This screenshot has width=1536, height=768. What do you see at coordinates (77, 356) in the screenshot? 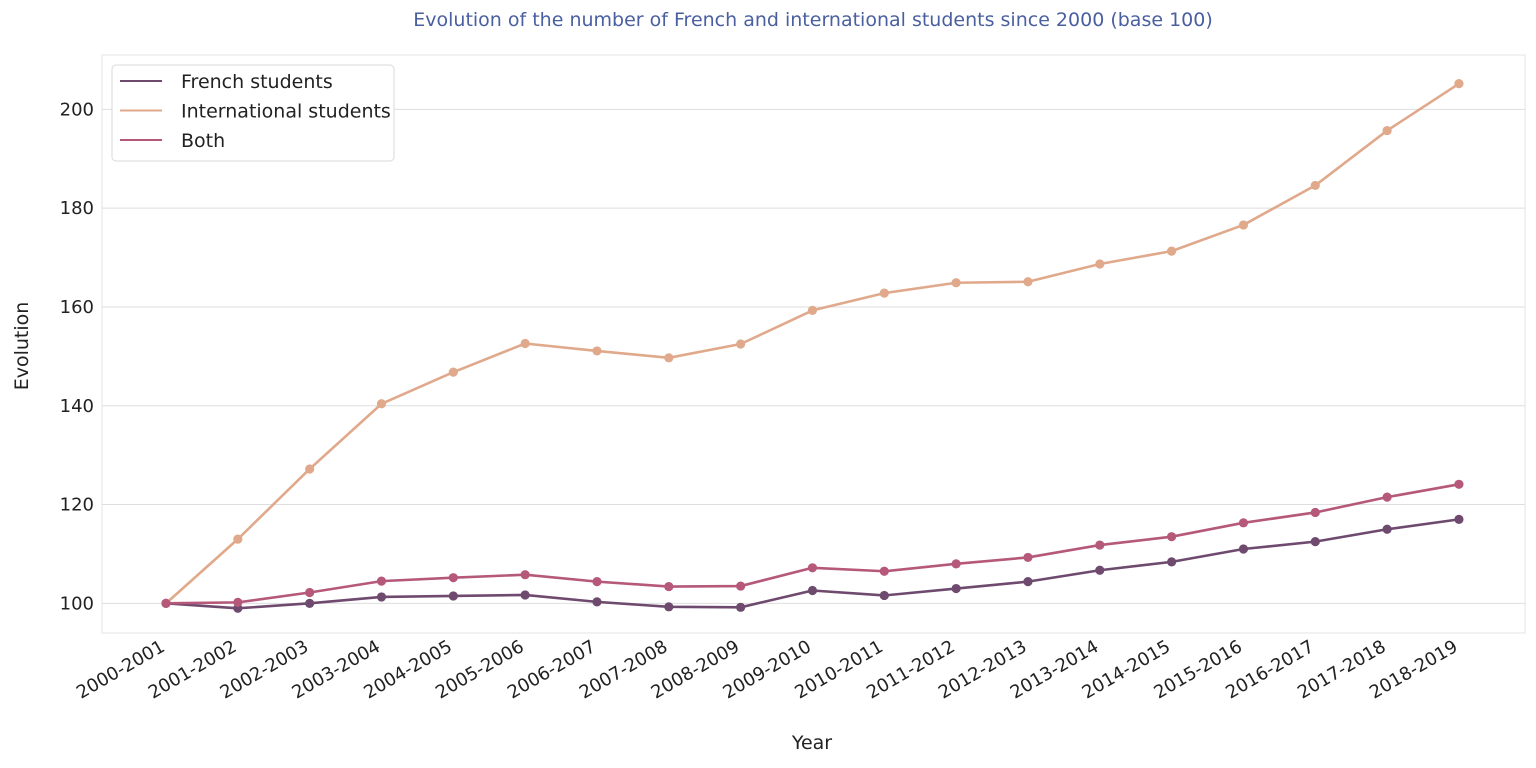
I see `y-axis-ticks: 100 120 140 160 180 200` at bounding box center [77, 356].